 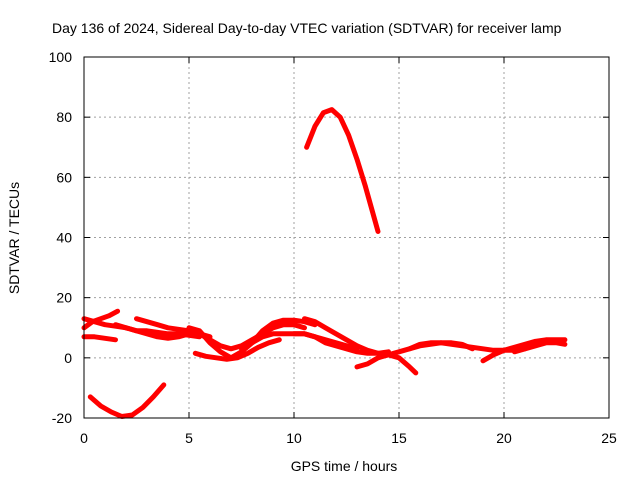 What do you see at coordinates (609, 438) in the screenshot?
I see `x-tick-label: 25` at bounding box center [609, 438].